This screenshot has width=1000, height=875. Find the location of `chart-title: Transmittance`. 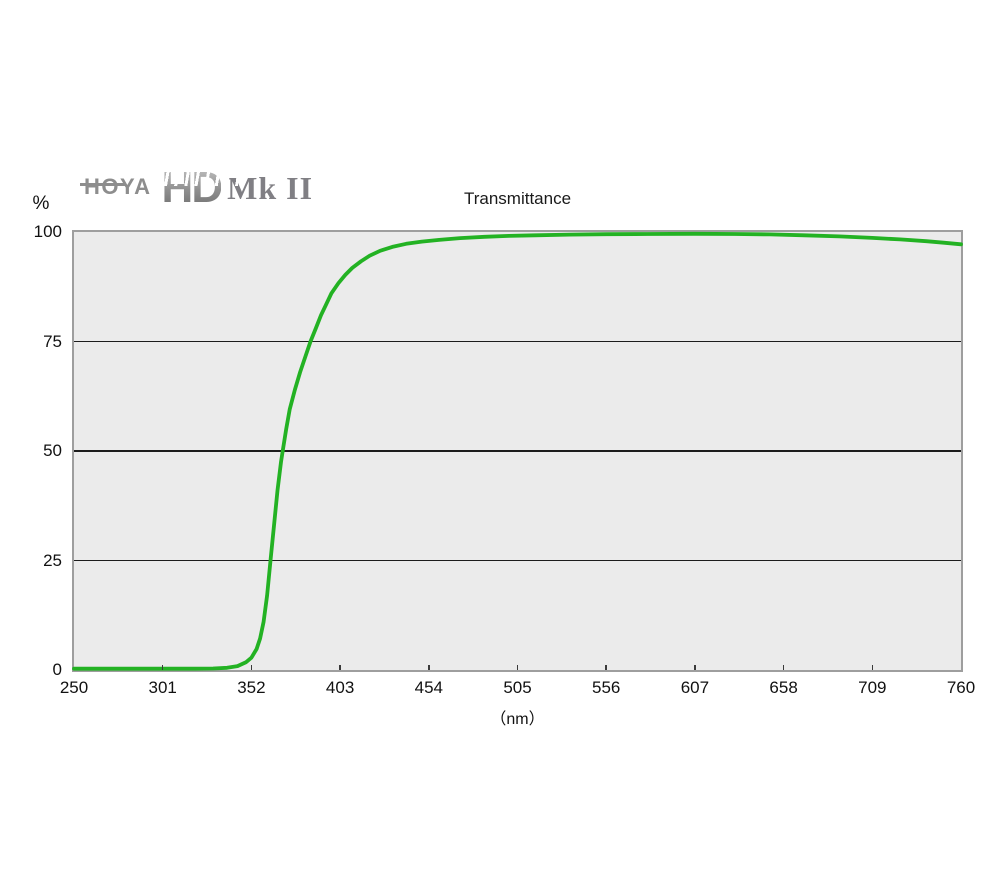

chart-title: Transmittance is located at coordinates (517, 198).